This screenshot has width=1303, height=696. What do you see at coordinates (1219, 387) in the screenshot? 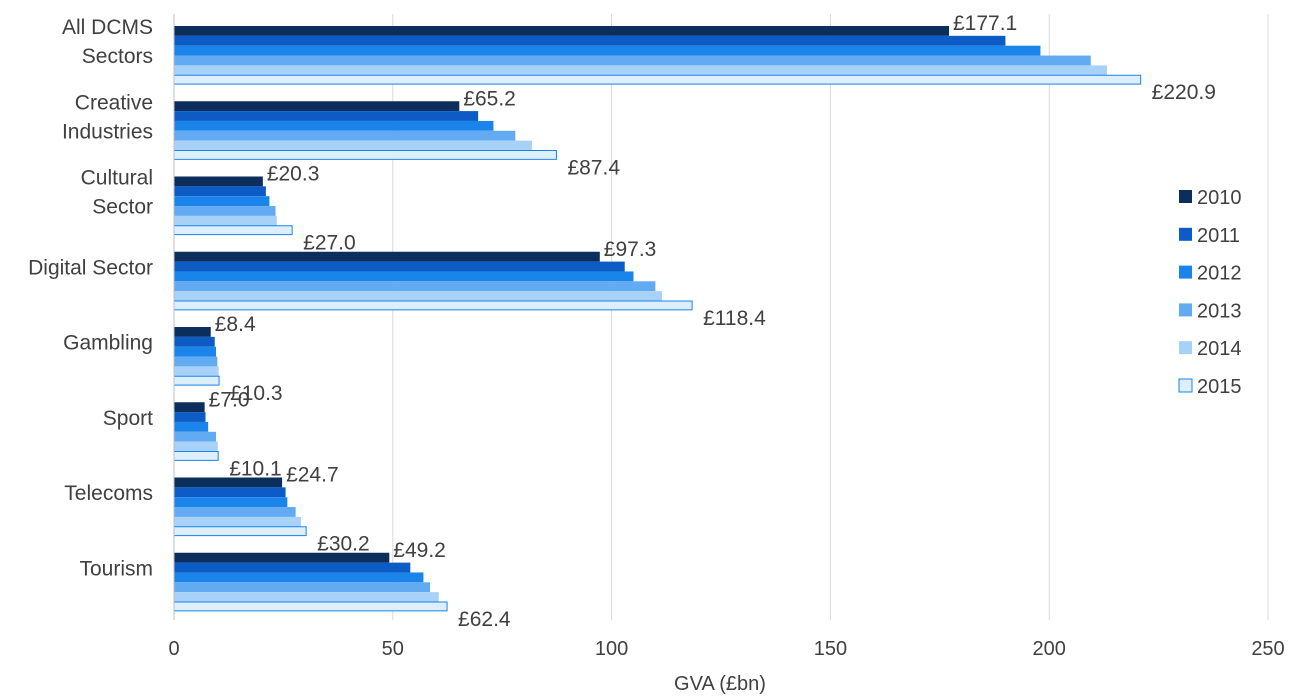
I see `legend-label-2015: 2015` at bounding box center [1219, 387].